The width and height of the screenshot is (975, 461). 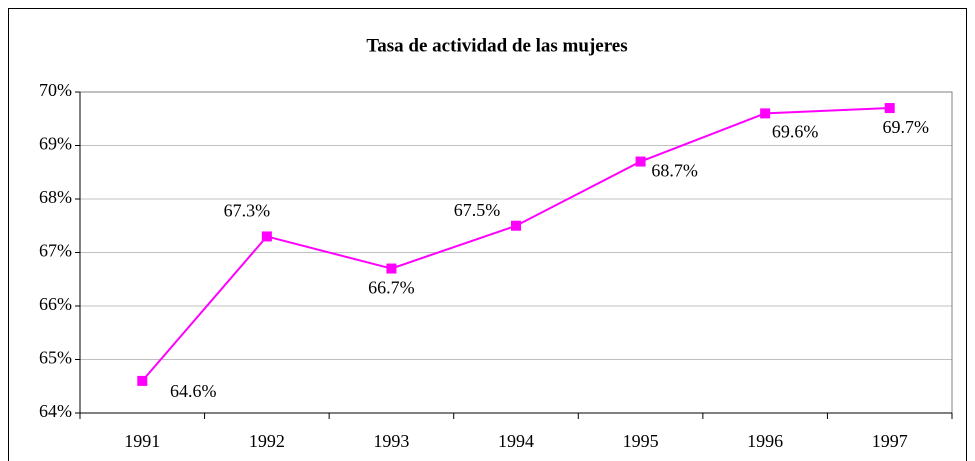 I want to click on y-tick-label: 69%, so click(x=55, y=144).